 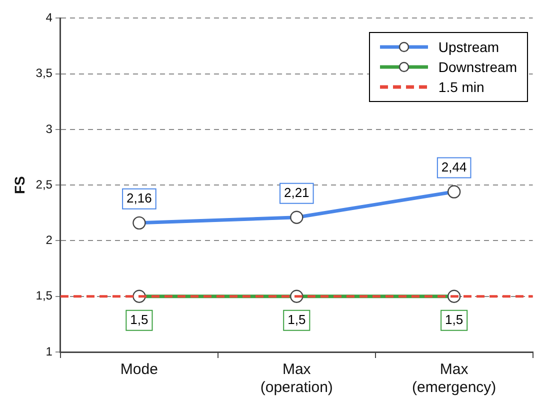 What do you see at coordinates (19, 185) in the screenshot?
I see `y-axis-title: FS` at bounding box center [19, 185].